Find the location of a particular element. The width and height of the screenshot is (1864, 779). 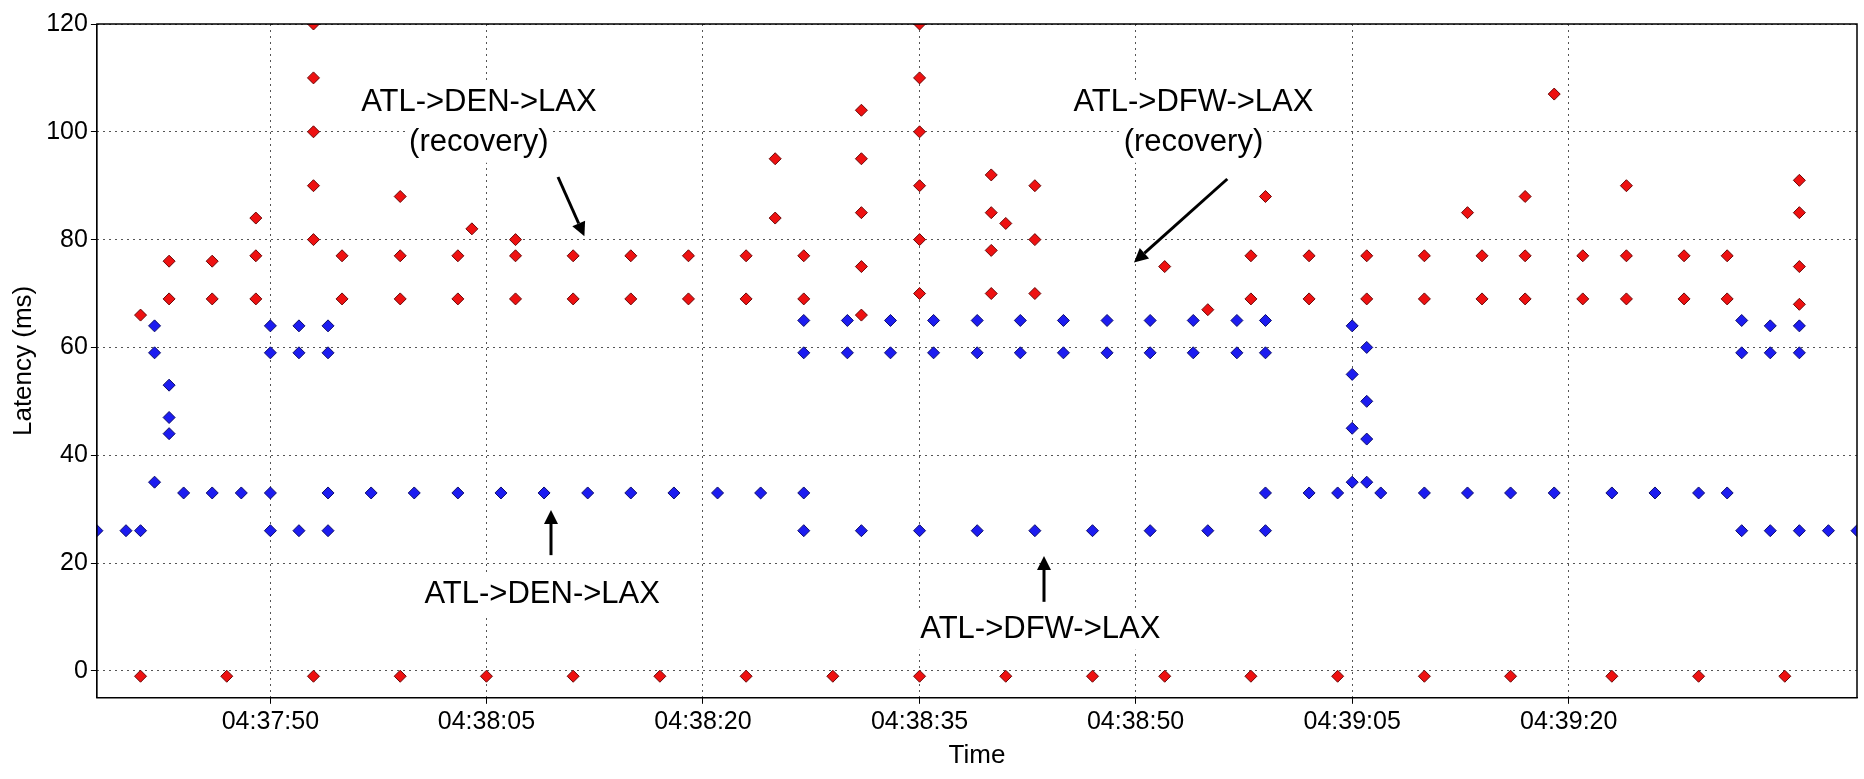

x-tick-label: 04:38:20 is located at coordinates (703, 719).